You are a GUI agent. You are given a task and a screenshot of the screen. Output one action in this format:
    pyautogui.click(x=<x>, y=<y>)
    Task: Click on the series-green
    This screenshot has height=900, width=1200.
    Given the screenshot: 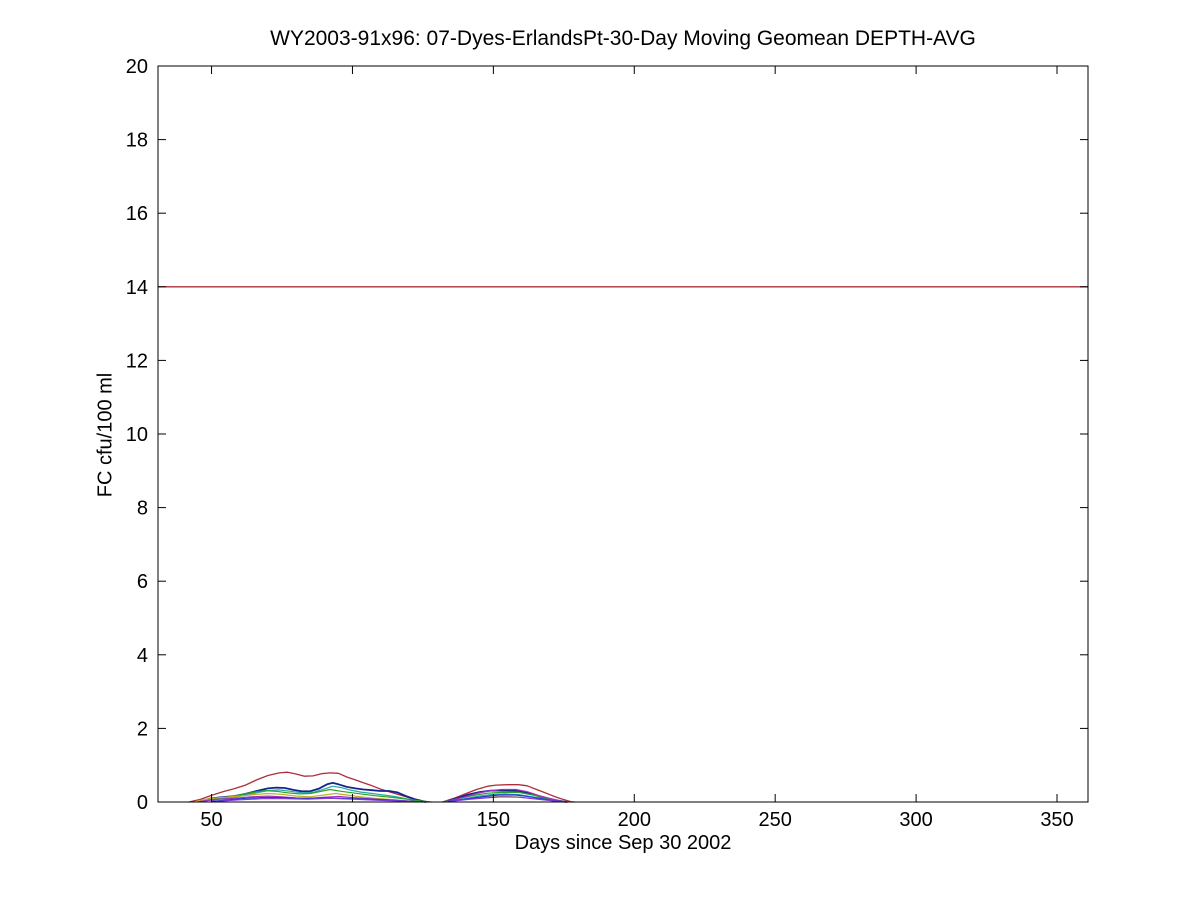 What is the action you would take?
    pyautogui.click(x=314, y=795)
    